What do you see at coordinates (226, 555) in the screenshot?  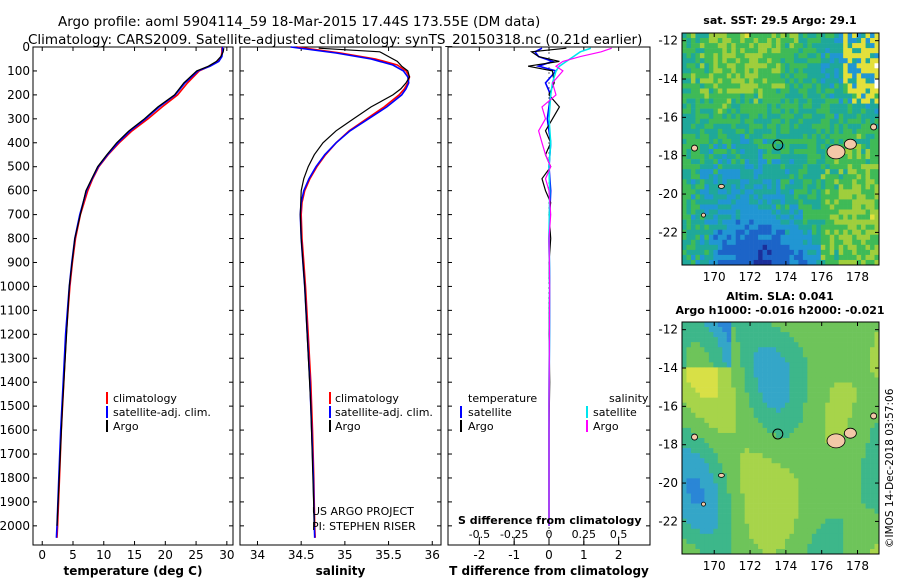 I see `x-tick-label: 30` at bounding box center [226, 555].